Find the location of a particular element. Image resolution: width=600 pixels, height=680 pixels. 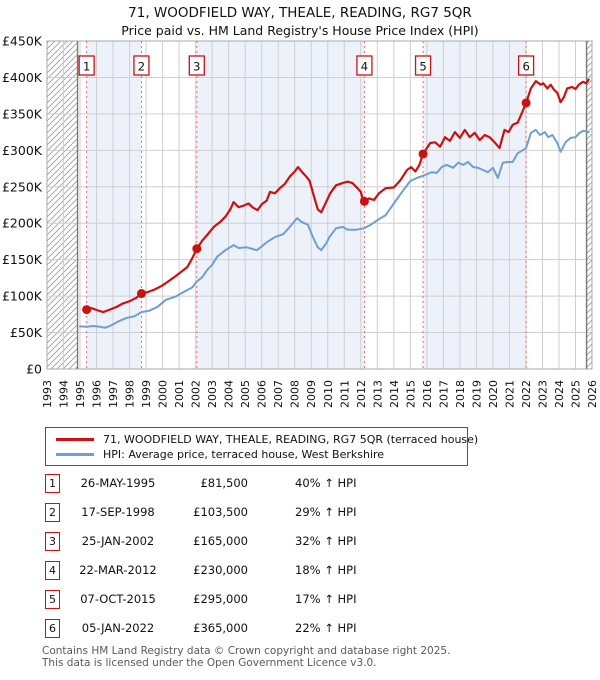

svg-text: 1999 is located at coordinates (146, 394).